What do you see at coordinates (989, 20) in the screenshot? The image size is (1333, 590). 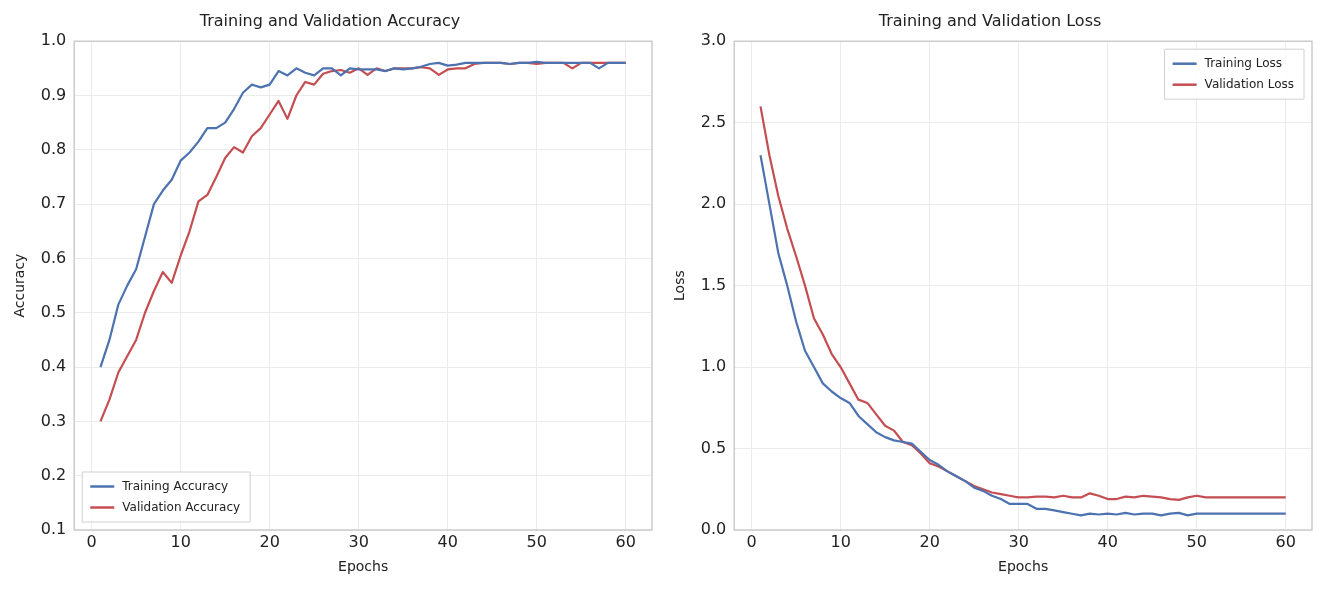 I see `chart-title: Training and Validation Loss` at bounding box center [989, 20].